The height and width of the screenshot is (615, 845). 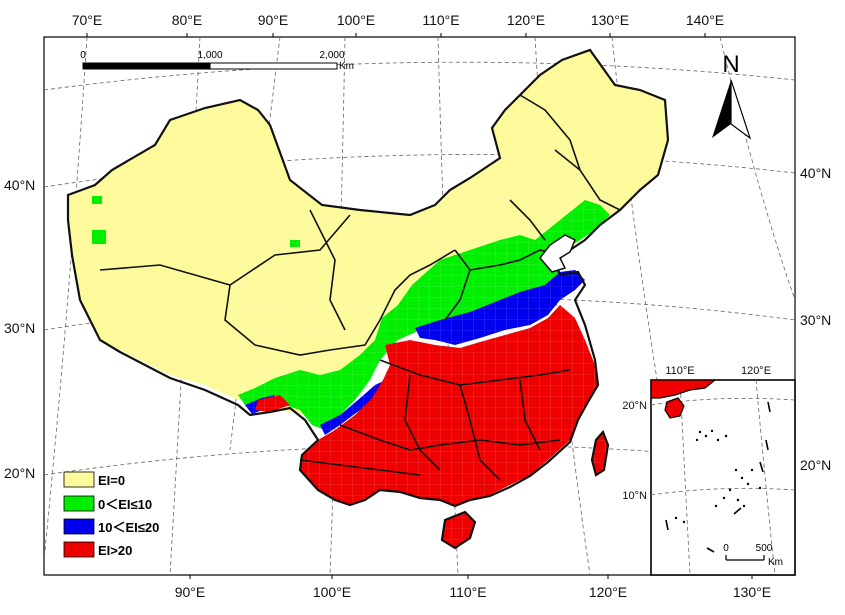 I want to click on scale-unit: Km, so click(x=346, y=66).